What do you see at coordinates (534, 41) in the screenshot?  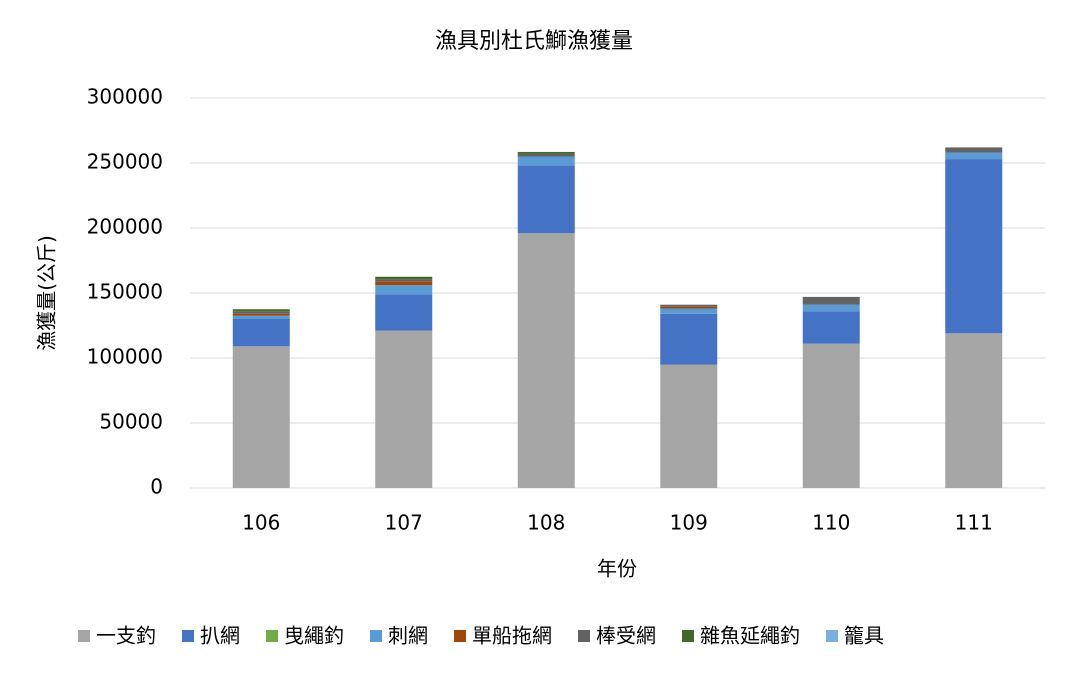 I see `chart-title: 漁具別杜氏鰤漁獲量` at bounding box center [534, 41].